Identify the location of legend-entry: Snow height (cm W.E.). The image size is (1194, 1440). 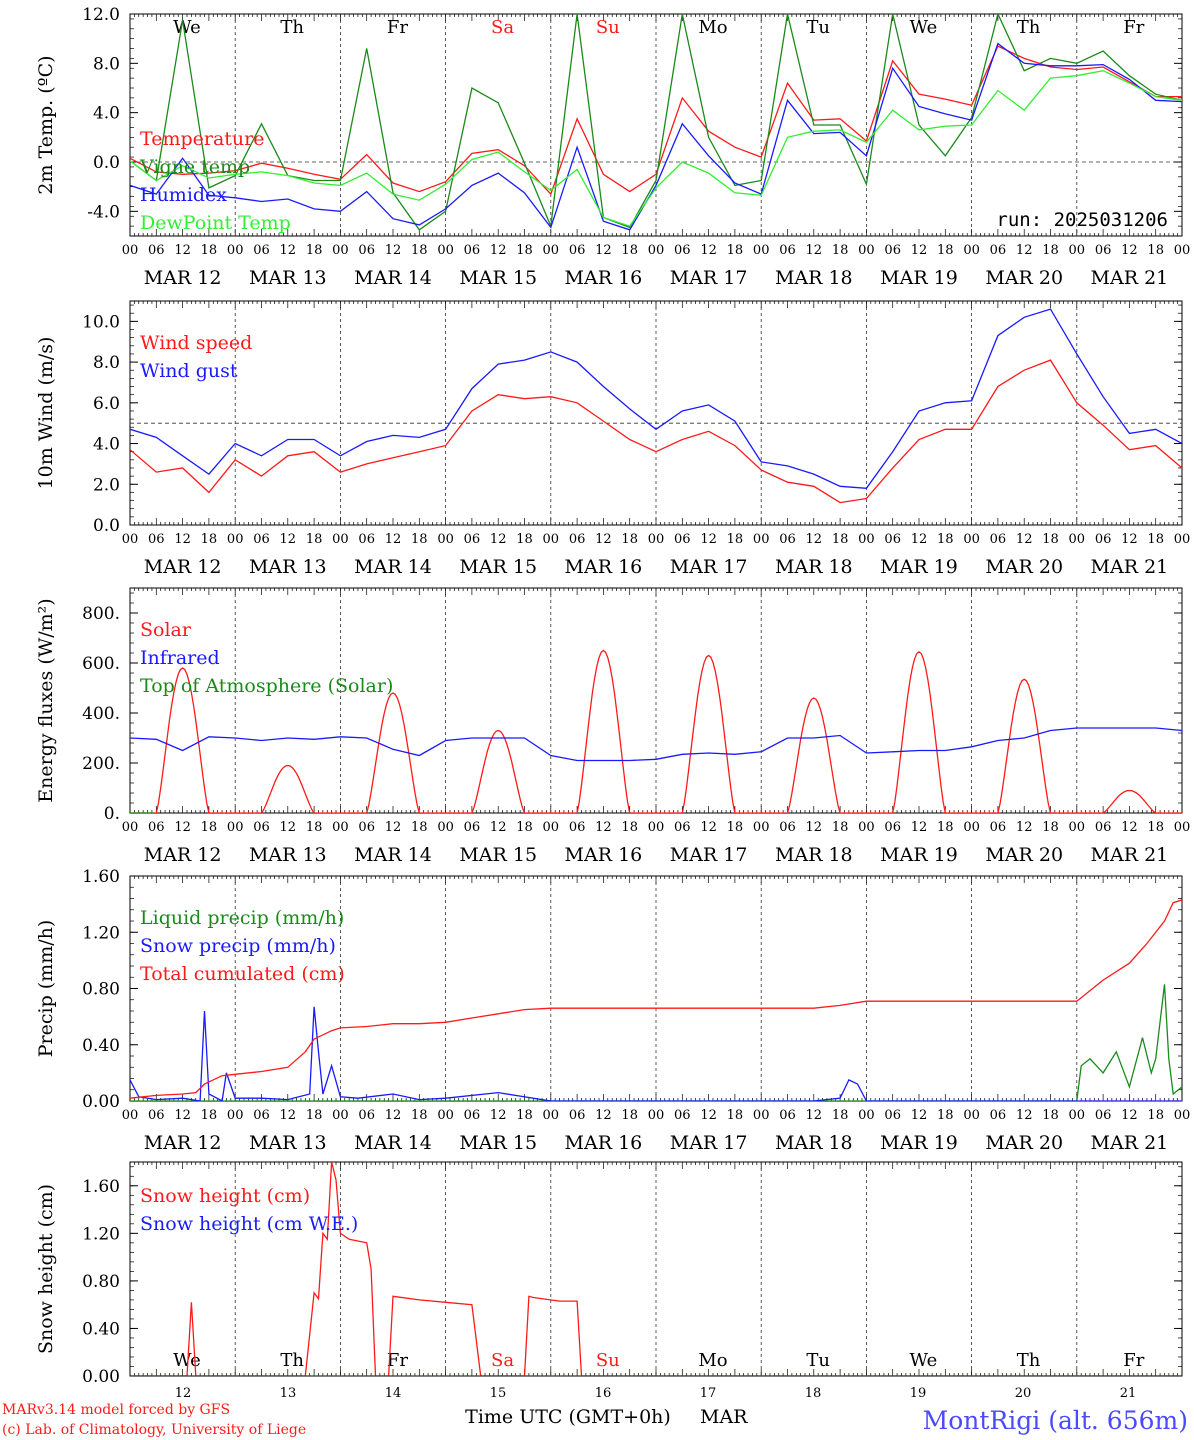
(249, 1224).